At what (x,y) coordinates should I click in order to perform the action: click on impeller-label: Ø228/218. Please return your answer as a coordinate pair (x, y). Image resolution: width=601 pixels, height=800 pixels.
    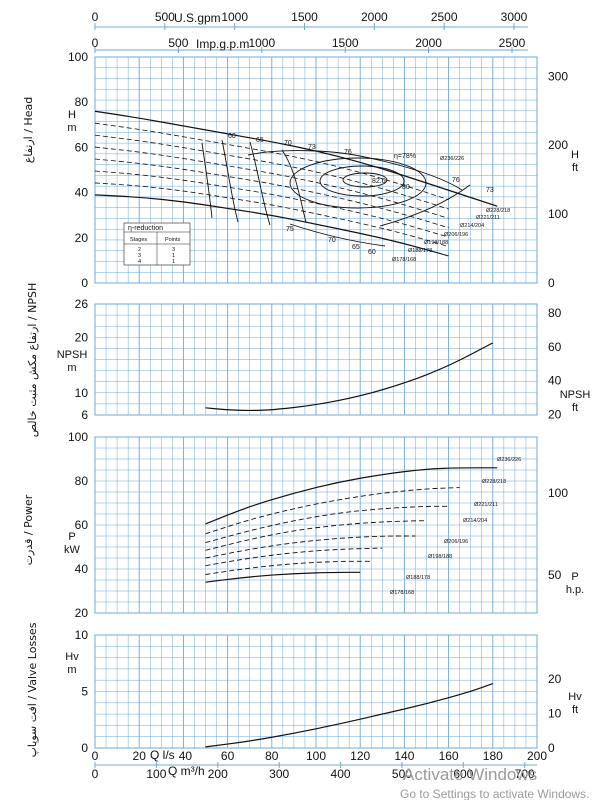
    Looking at the image, I should click on (494, 482).